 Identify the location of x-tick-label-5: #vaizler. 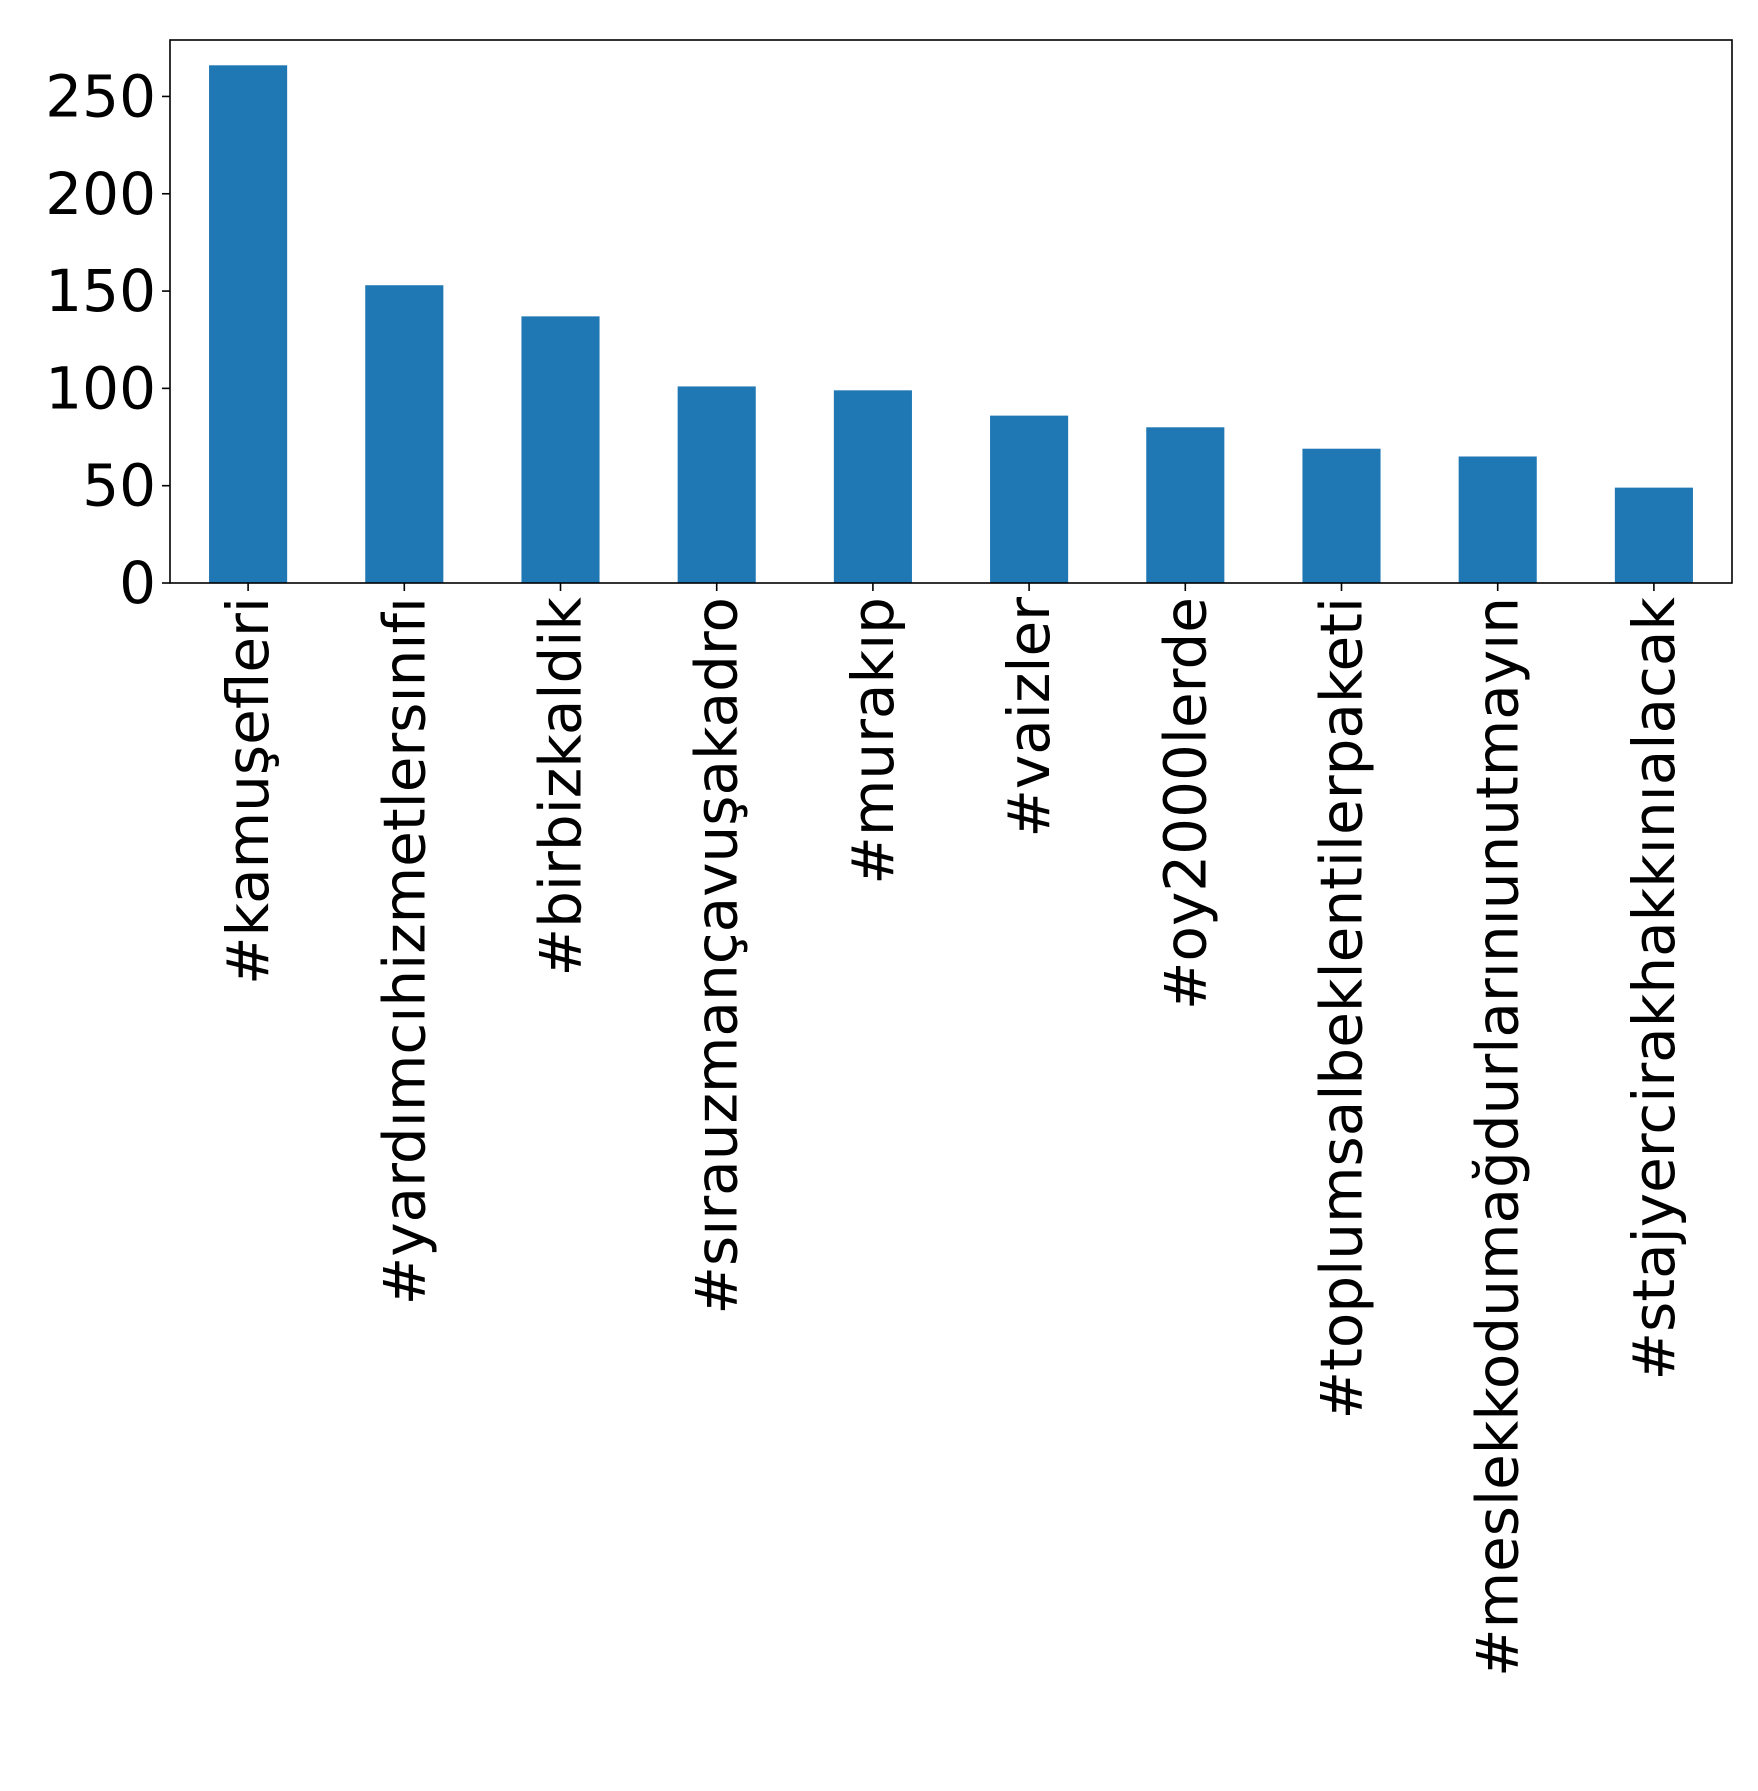
(1029, 717).